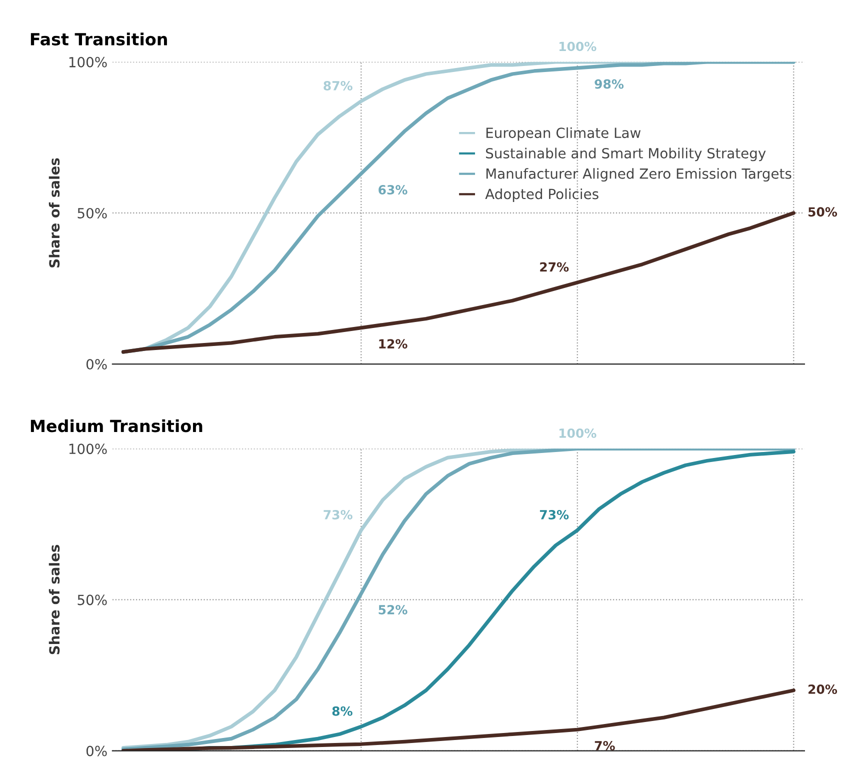  I want to click on data-label: 87%, so click(338, 85).